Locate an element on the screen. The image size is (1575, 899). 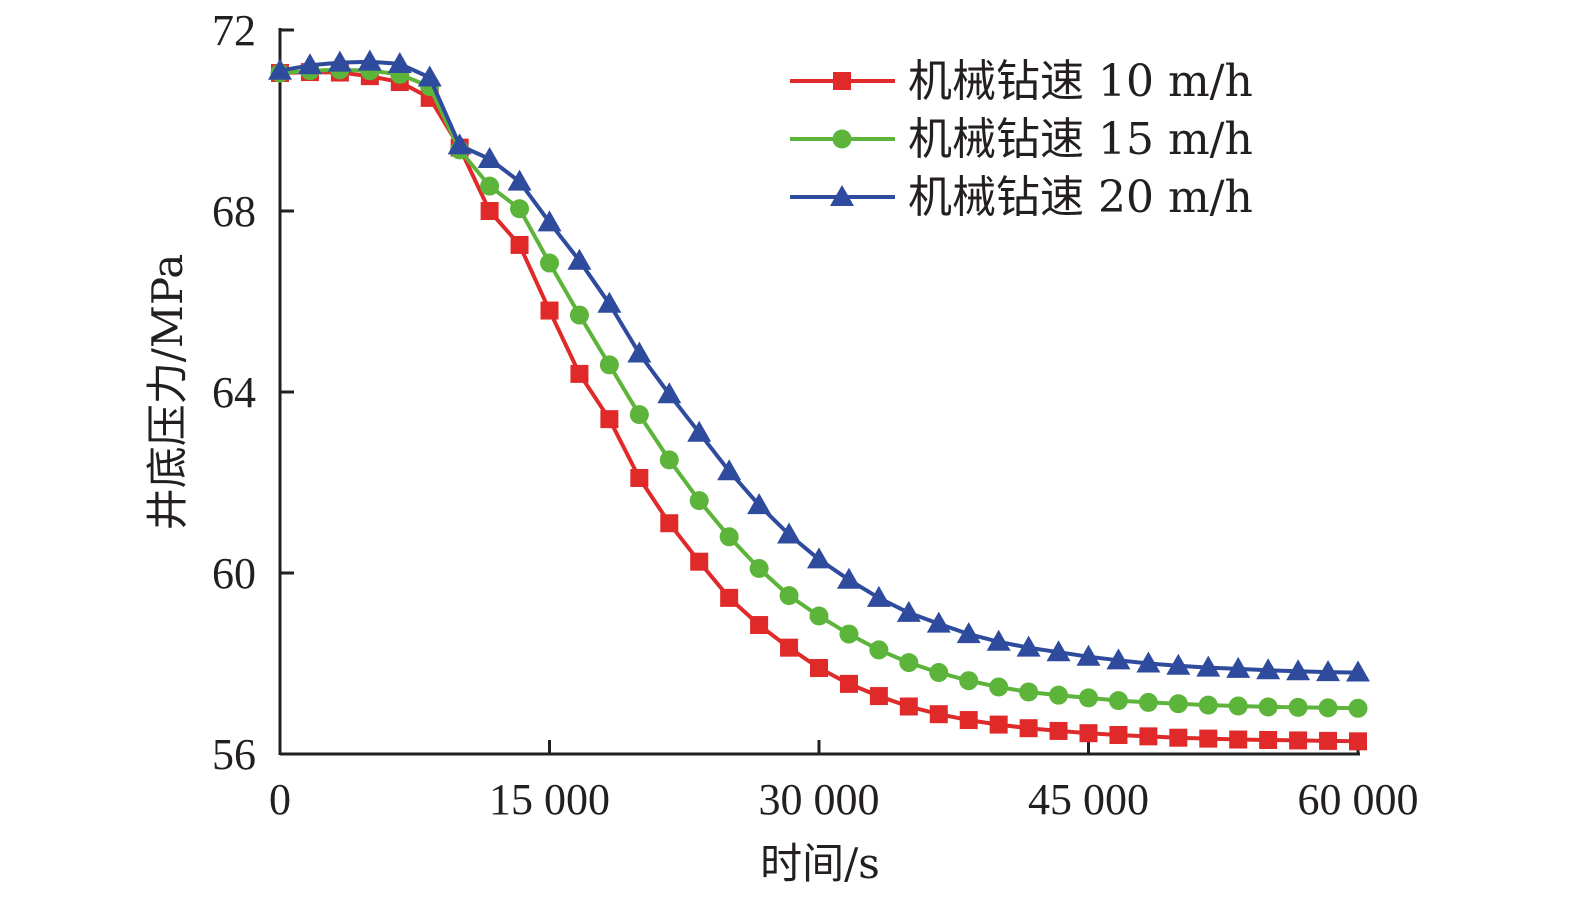
y-tick-label: 60 is located at coordinates (234, 573).